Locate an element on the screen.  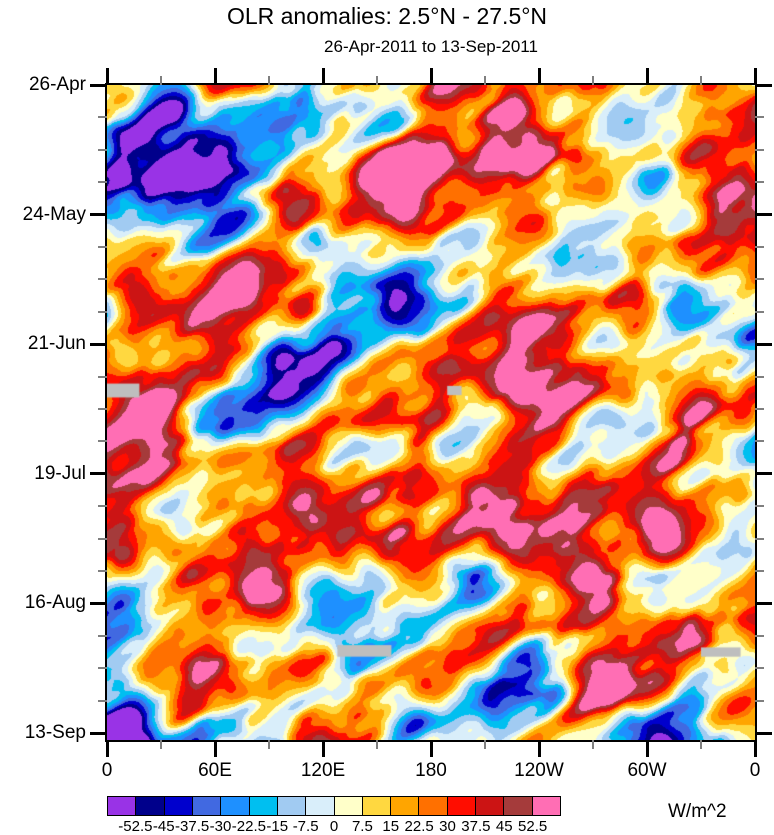
colorbar-tick-label: 37.5 is located at coordinates (476, 826).